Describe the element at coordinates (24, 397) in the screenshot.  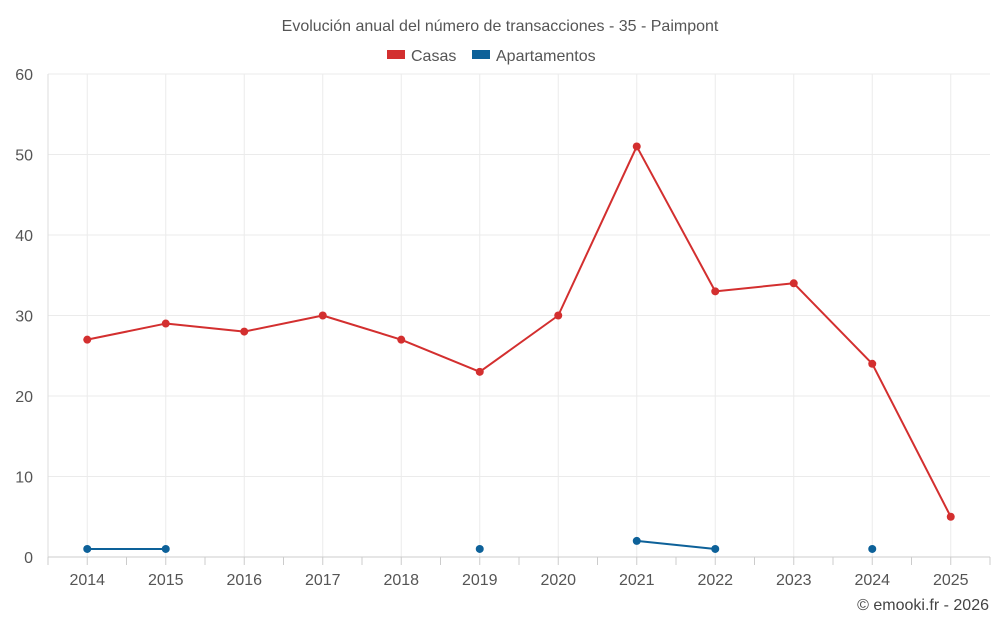
I see `y-tick-label-20: 20` at that location.